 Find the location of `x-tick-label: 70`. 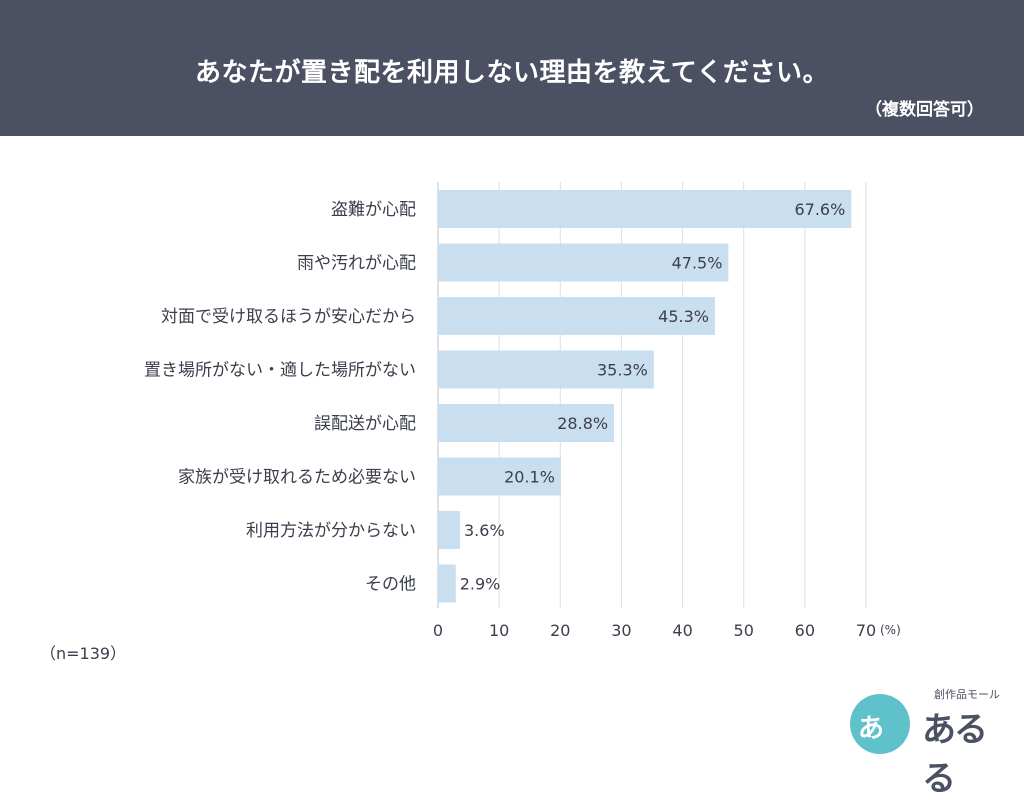

x-tick-label: 70 is located at coordinates (866, 630).